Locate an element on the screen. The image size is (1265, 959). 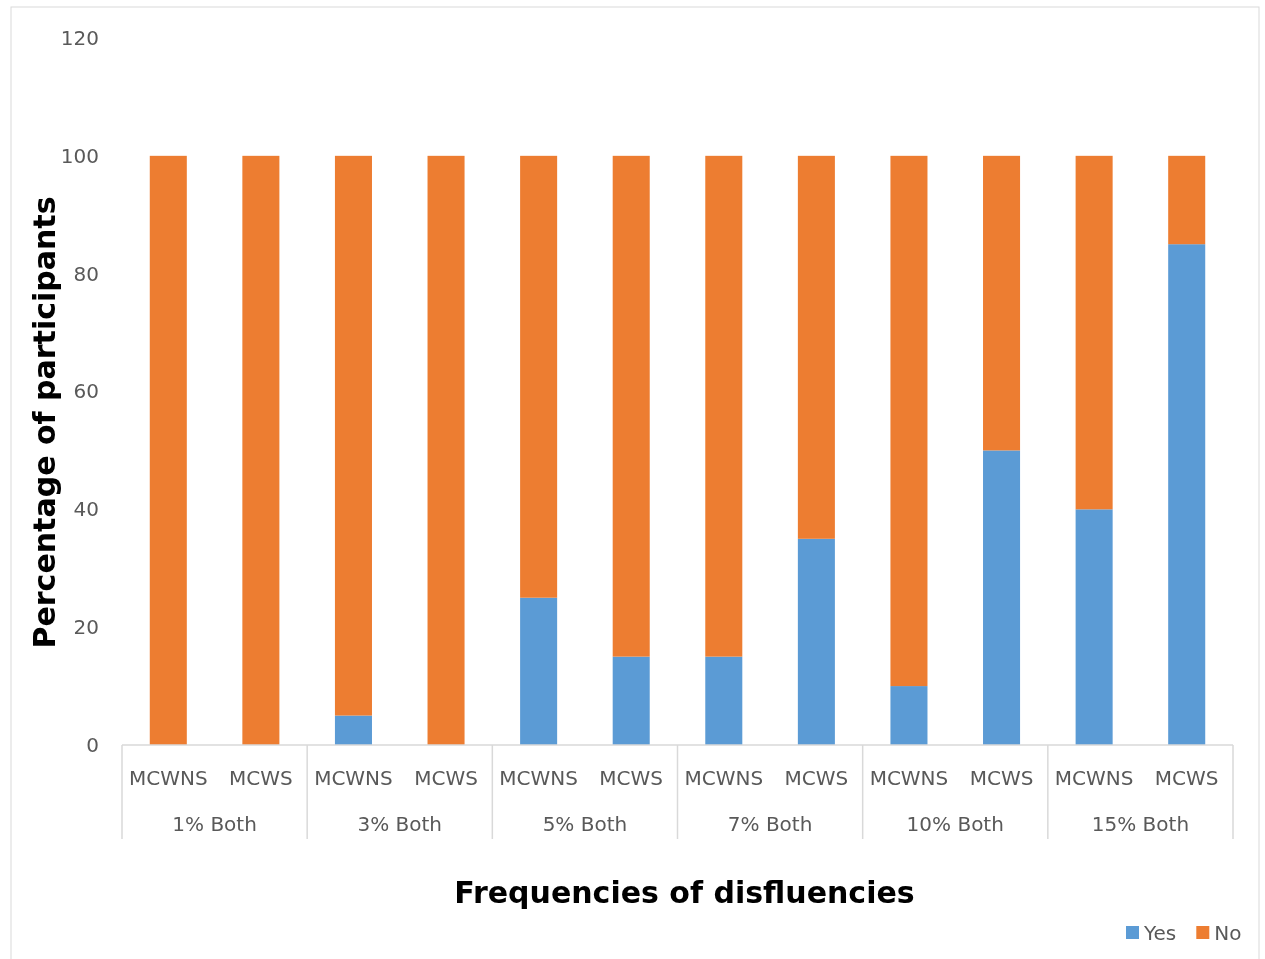
y-tick-label: 80 is located at coordinates (86, 273).